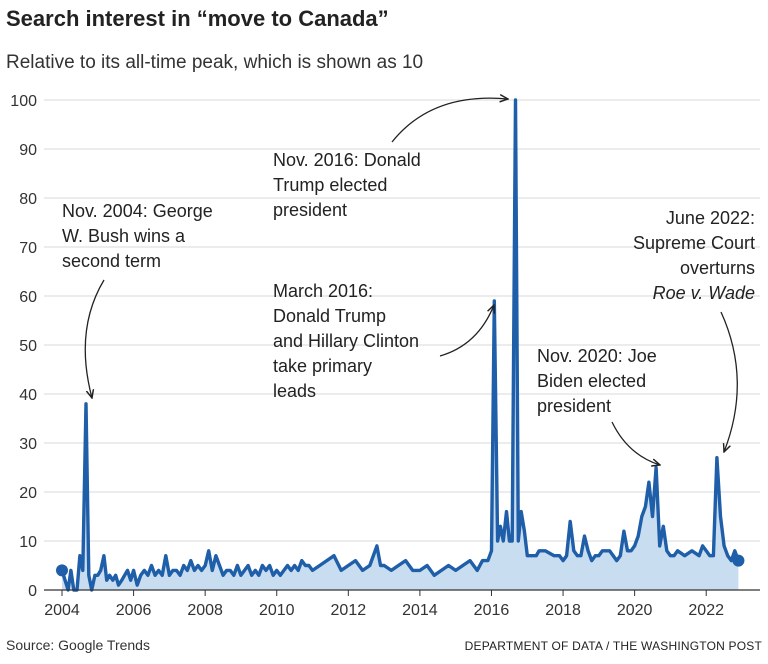  What do you see at coordinates (449, 120) in the screenshot?
I see `arrow-trump` at bounding box center [449, 120].